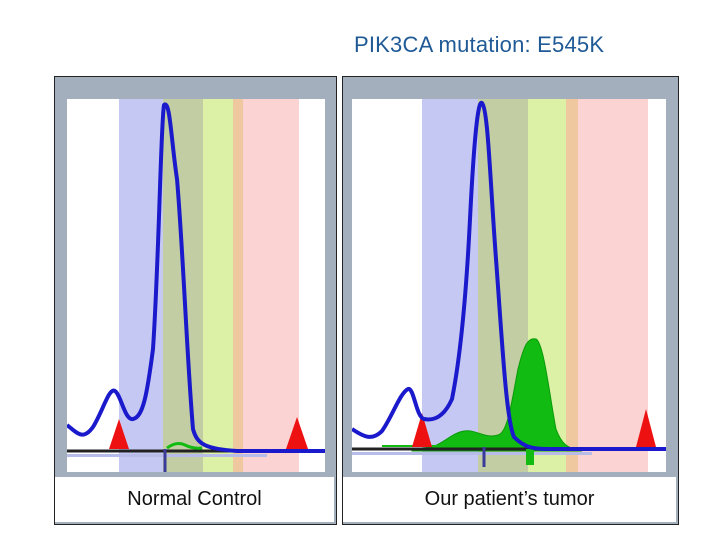  I want to click on green-band, so click(218, 285).